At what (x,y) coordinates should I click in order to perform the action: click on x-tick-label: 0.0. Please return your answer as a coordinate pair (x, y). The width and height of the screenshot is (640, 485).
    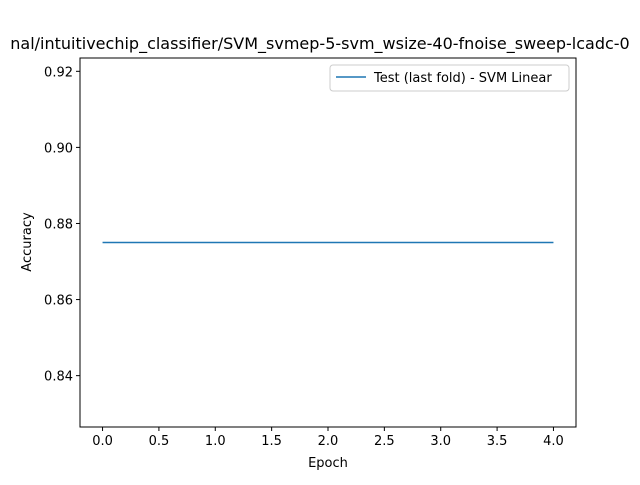
    Looking at the image, I should click on (102, 441).